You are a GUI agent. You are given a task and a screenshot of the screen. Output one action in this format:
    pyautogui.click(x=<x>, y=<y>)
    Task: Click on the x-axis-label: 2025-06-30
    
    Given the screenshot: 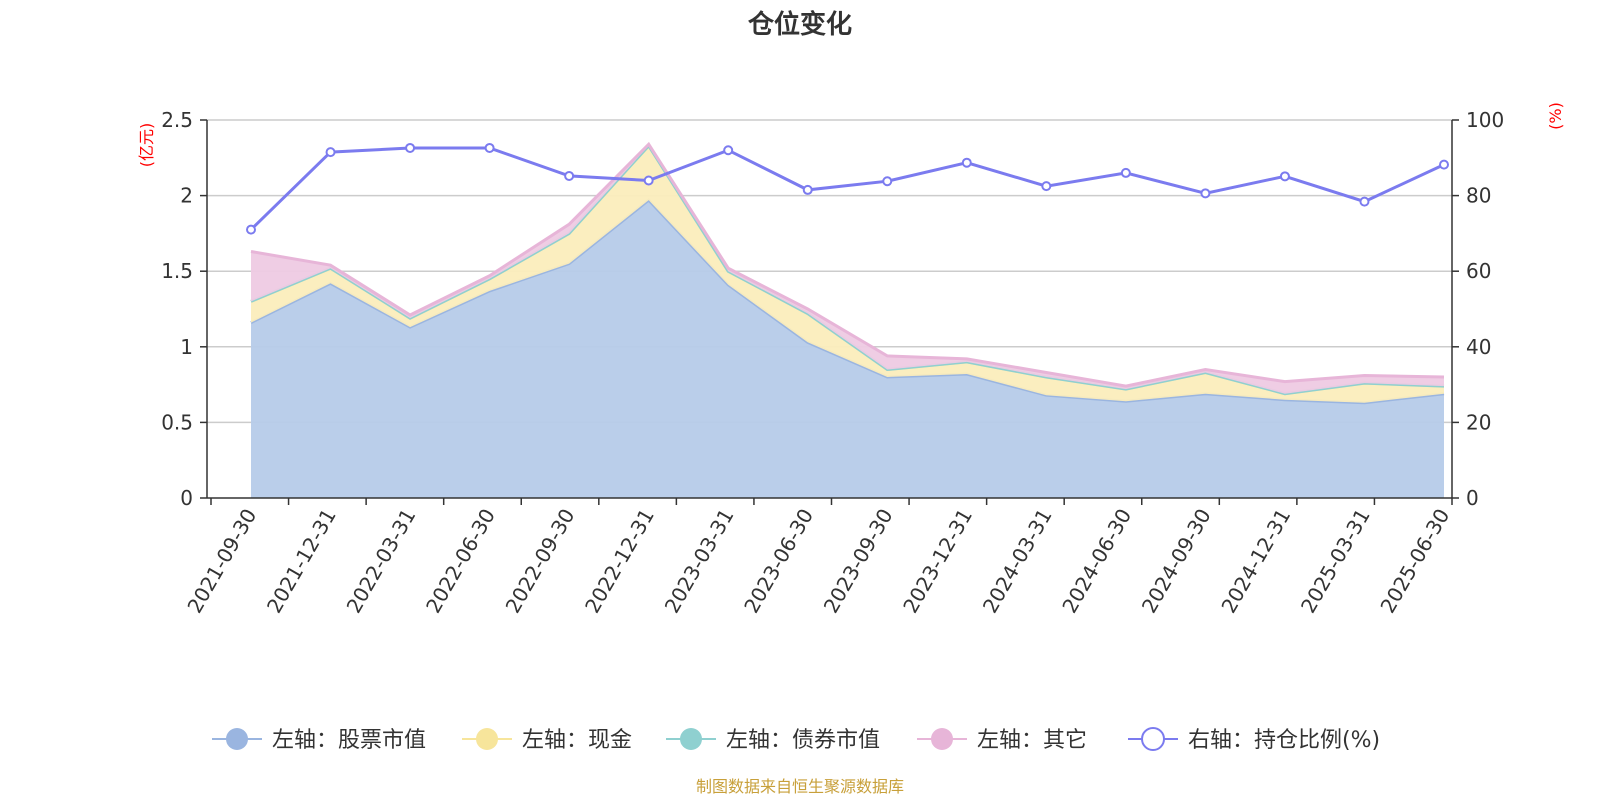 What is the action you would take?
    pyautogui.click(x=1414, y=561)
    